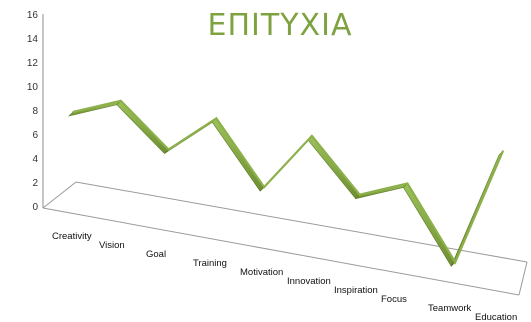 The height and width of the screenshot is (322, 531). I want to click on x-category-label: Education, so click(496, 317).